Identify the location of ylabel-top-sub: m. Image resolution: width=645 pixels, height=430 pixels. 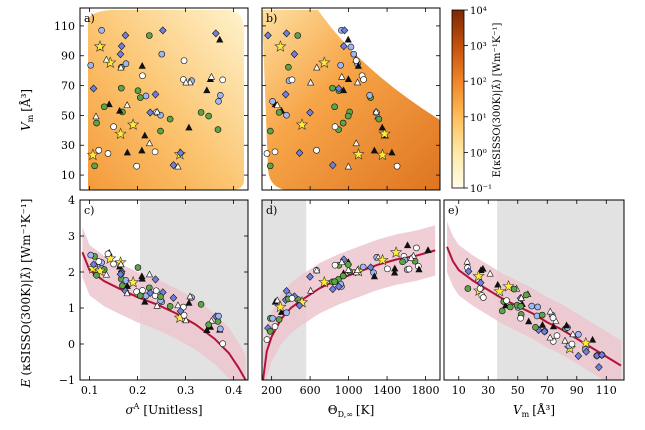
(30, 118).